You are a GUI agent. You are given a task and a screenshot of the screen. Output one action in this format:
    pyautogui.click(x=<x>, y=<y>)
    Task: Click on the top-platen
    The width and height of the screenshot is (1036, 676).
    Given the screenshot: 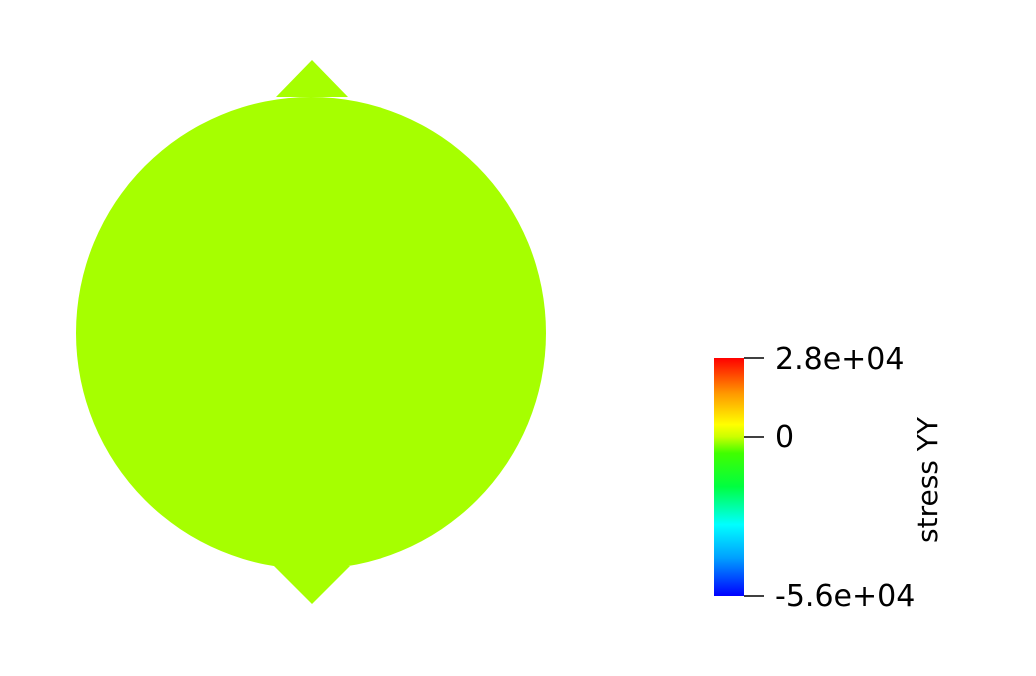 What is the action you would take?
    pyautogui.click(x=312, y=78)
    